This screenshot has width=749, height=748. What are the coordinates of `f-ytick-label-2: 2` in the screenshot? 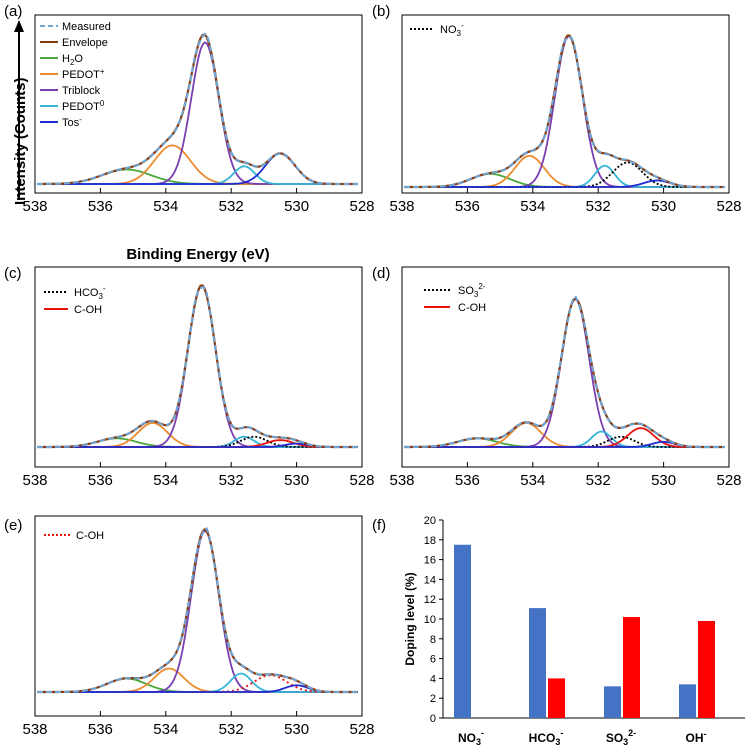 It's located at (433, 699).